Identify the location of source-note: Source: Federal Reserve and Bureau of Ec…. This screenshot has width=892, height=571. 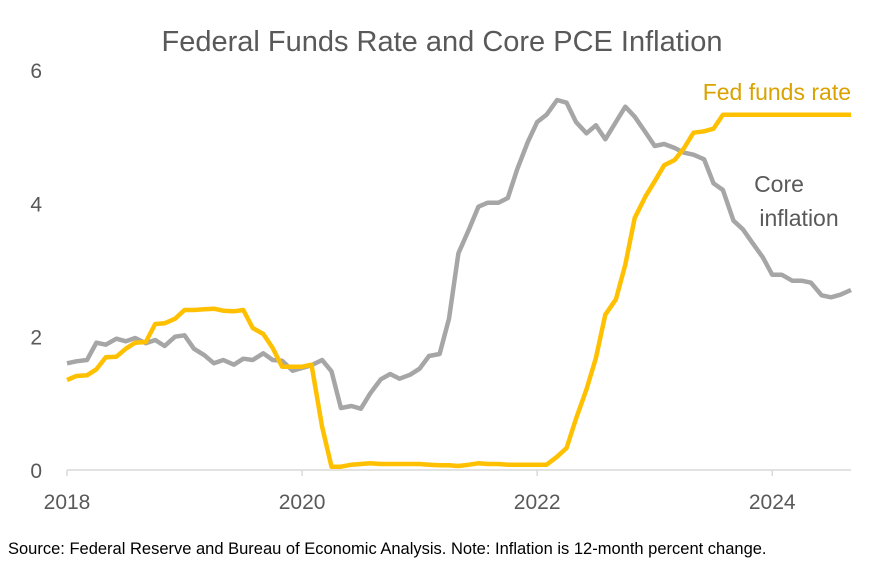
(387, 549).